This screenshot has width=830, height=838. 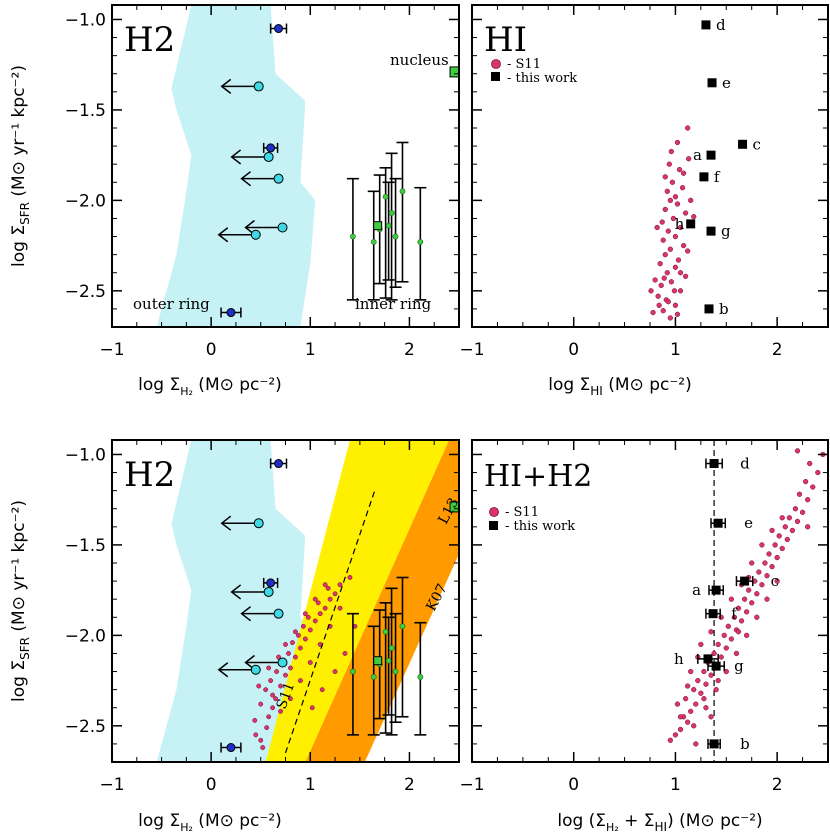 I want to click on this-work-label: e, so click(x=748, y=523).